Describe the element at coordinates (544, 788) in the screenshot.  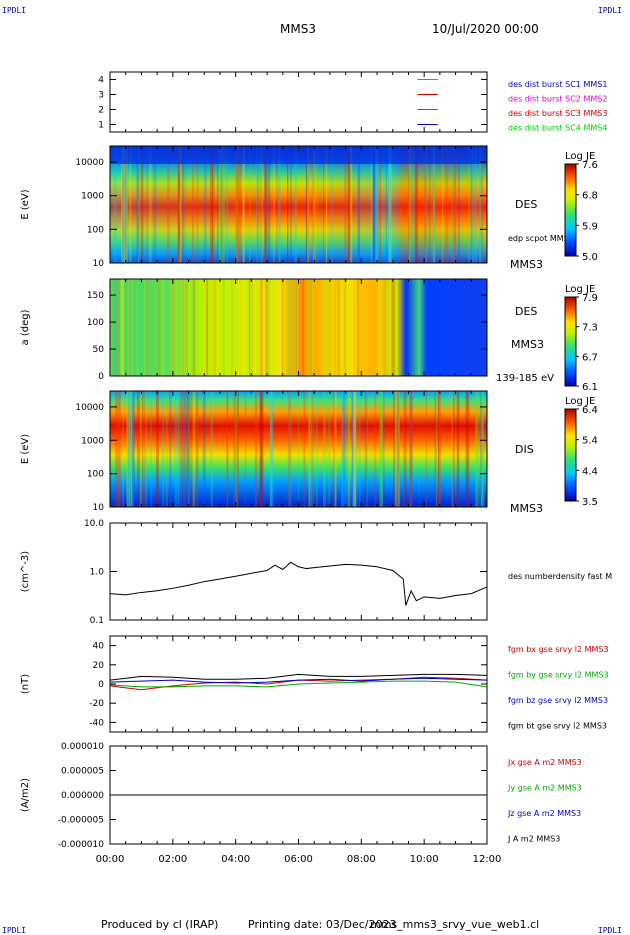
I see `current-legend: Jy gse A m2 MMS3` at that location.